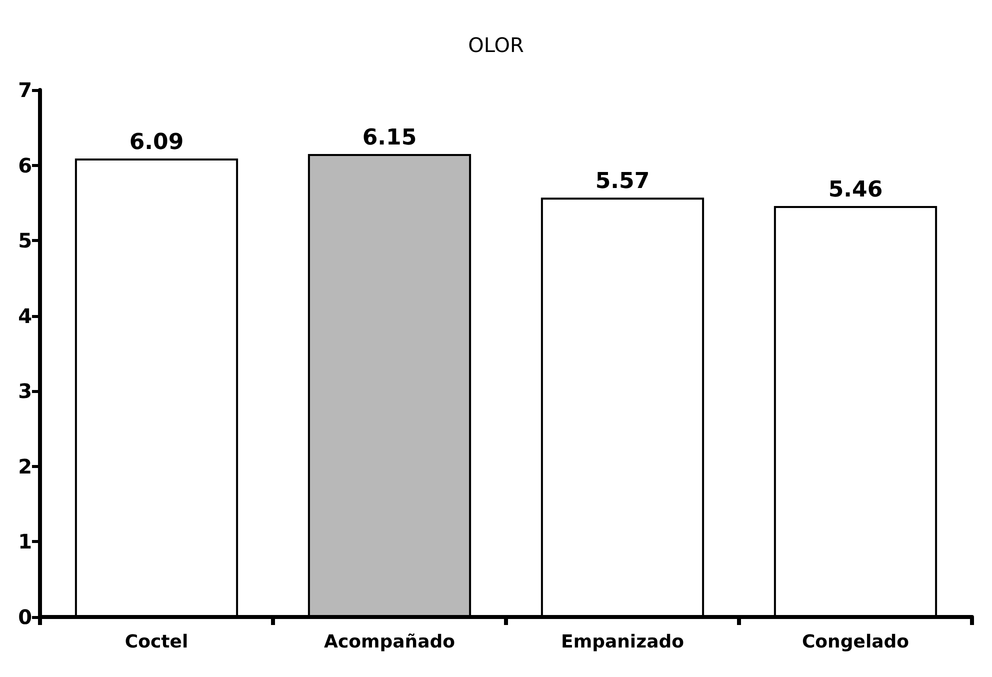  What do you see at coordinates (496, 45) in the screenshot?
I see `chart-title: OLOR` at bounding box center [496, 45].